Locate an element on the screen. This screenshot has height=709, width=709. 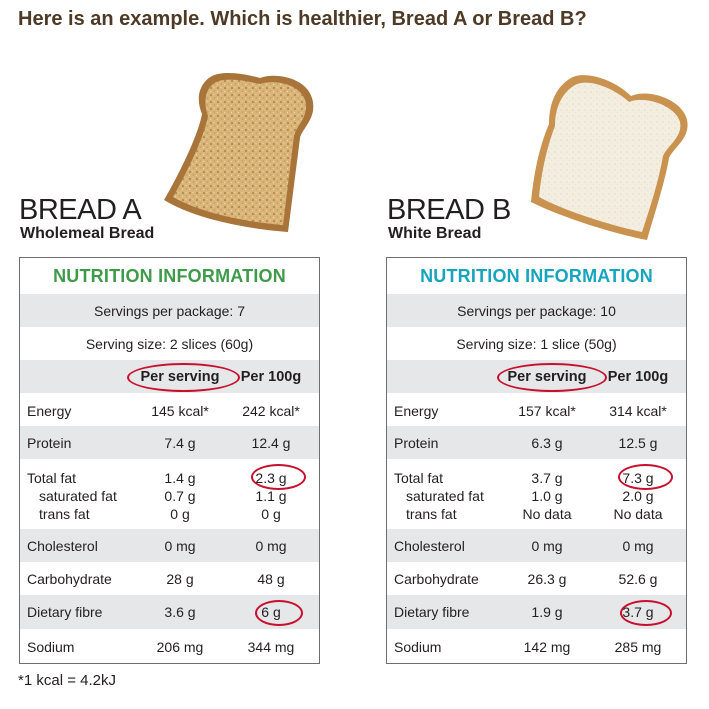
servings-per-package: Servings per package: 10 is located at coordinates (536, 311).